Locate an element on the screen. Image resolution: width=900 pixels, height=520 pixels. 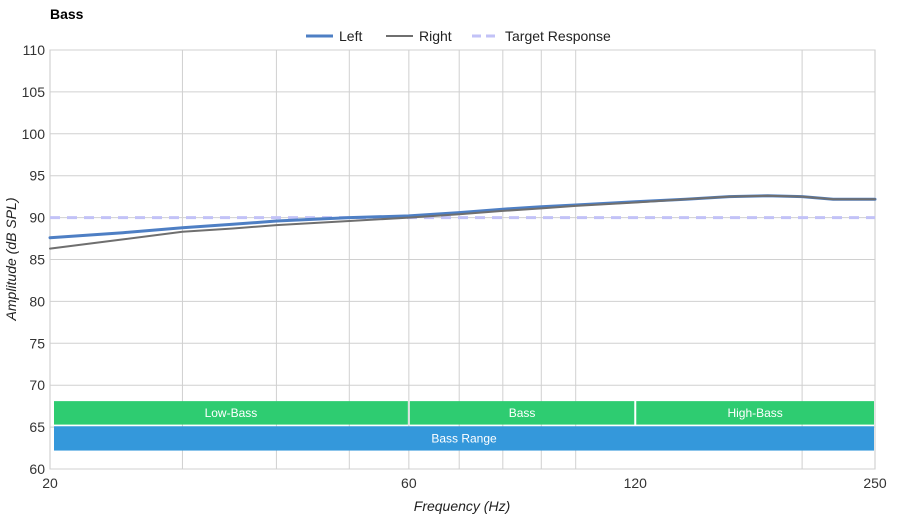
band-bass is located at coordinates (522, 413).